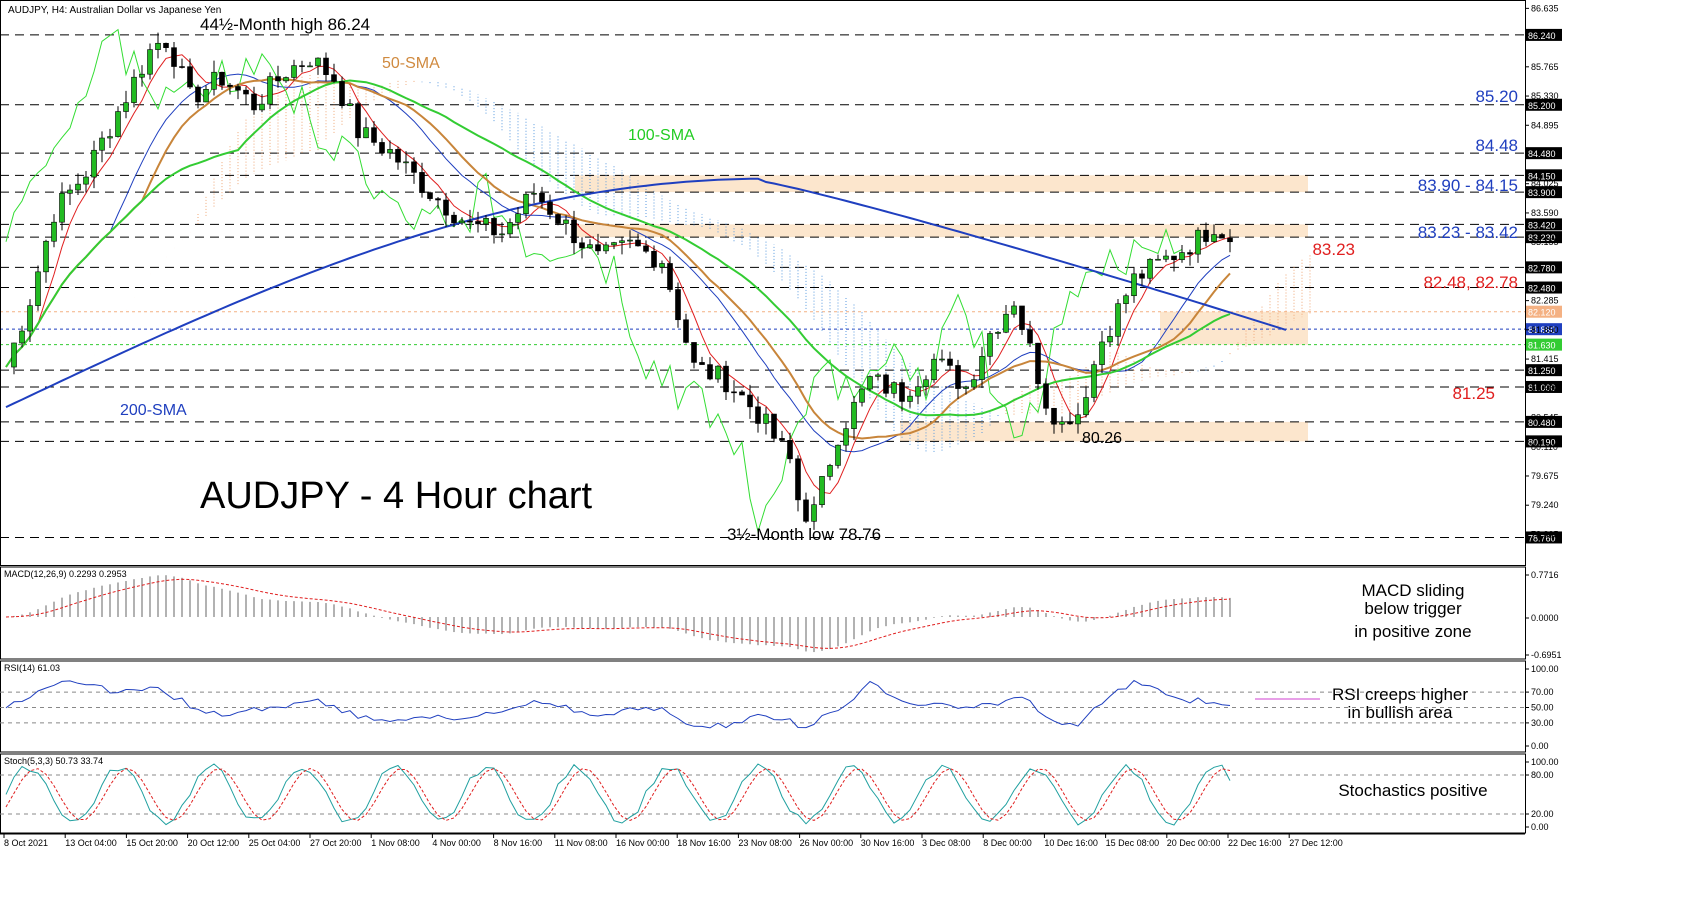  What do you see at coordinates (1545, 618) in the screenshot?
I see `panel-tick-label: 0.0000` at bounding box center [1545, 618].